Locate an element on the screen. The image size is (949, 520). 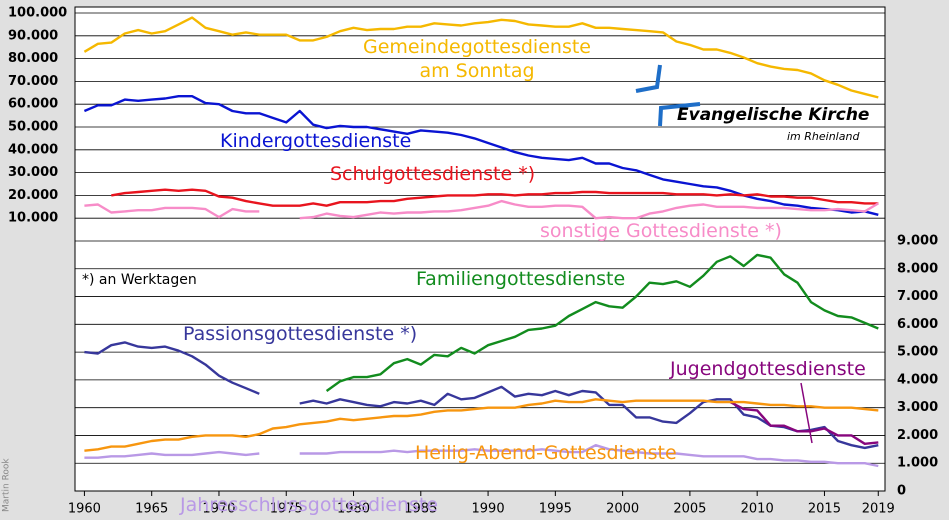
x-tick-label: 1975 is located at coordinates (286, 509).